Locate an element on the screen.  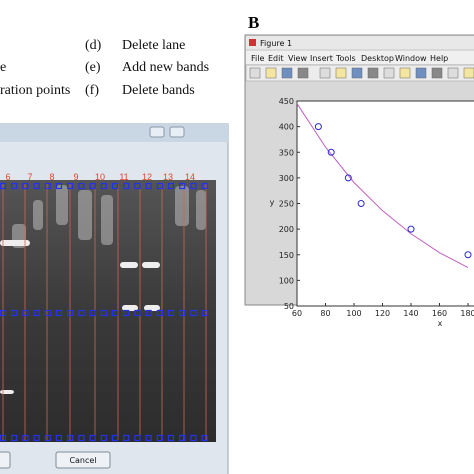
maximize-button is located at coordinates (177, 132).